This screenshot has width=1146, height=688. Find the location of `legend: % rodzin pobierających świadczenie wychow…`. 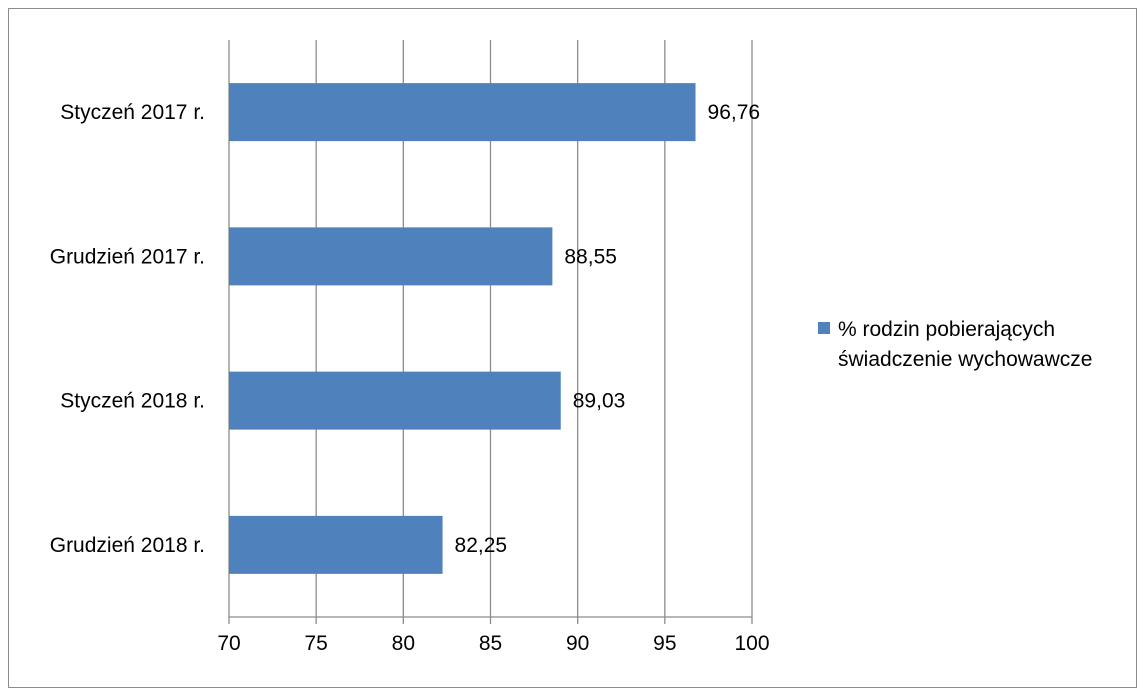

legend: % rodzin pobierających świadczenie wychow… is located at coordinates (955, 344).